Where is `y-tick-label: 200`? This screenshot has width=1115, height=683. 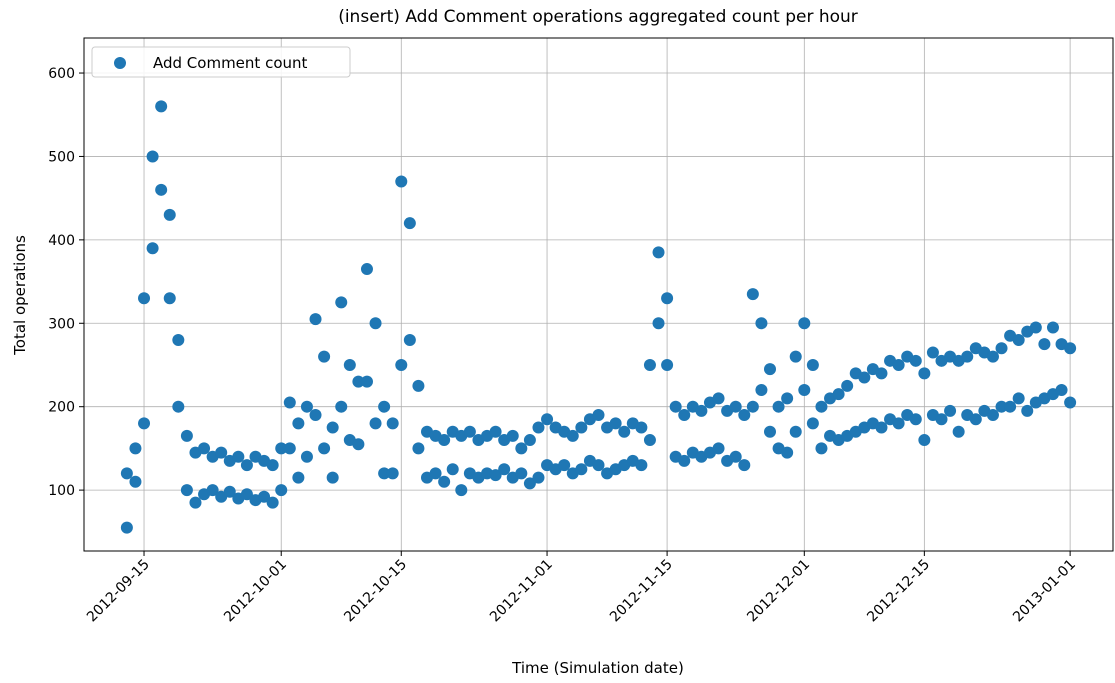
y-tick-label: 200 is located at coordinates (61, 408).